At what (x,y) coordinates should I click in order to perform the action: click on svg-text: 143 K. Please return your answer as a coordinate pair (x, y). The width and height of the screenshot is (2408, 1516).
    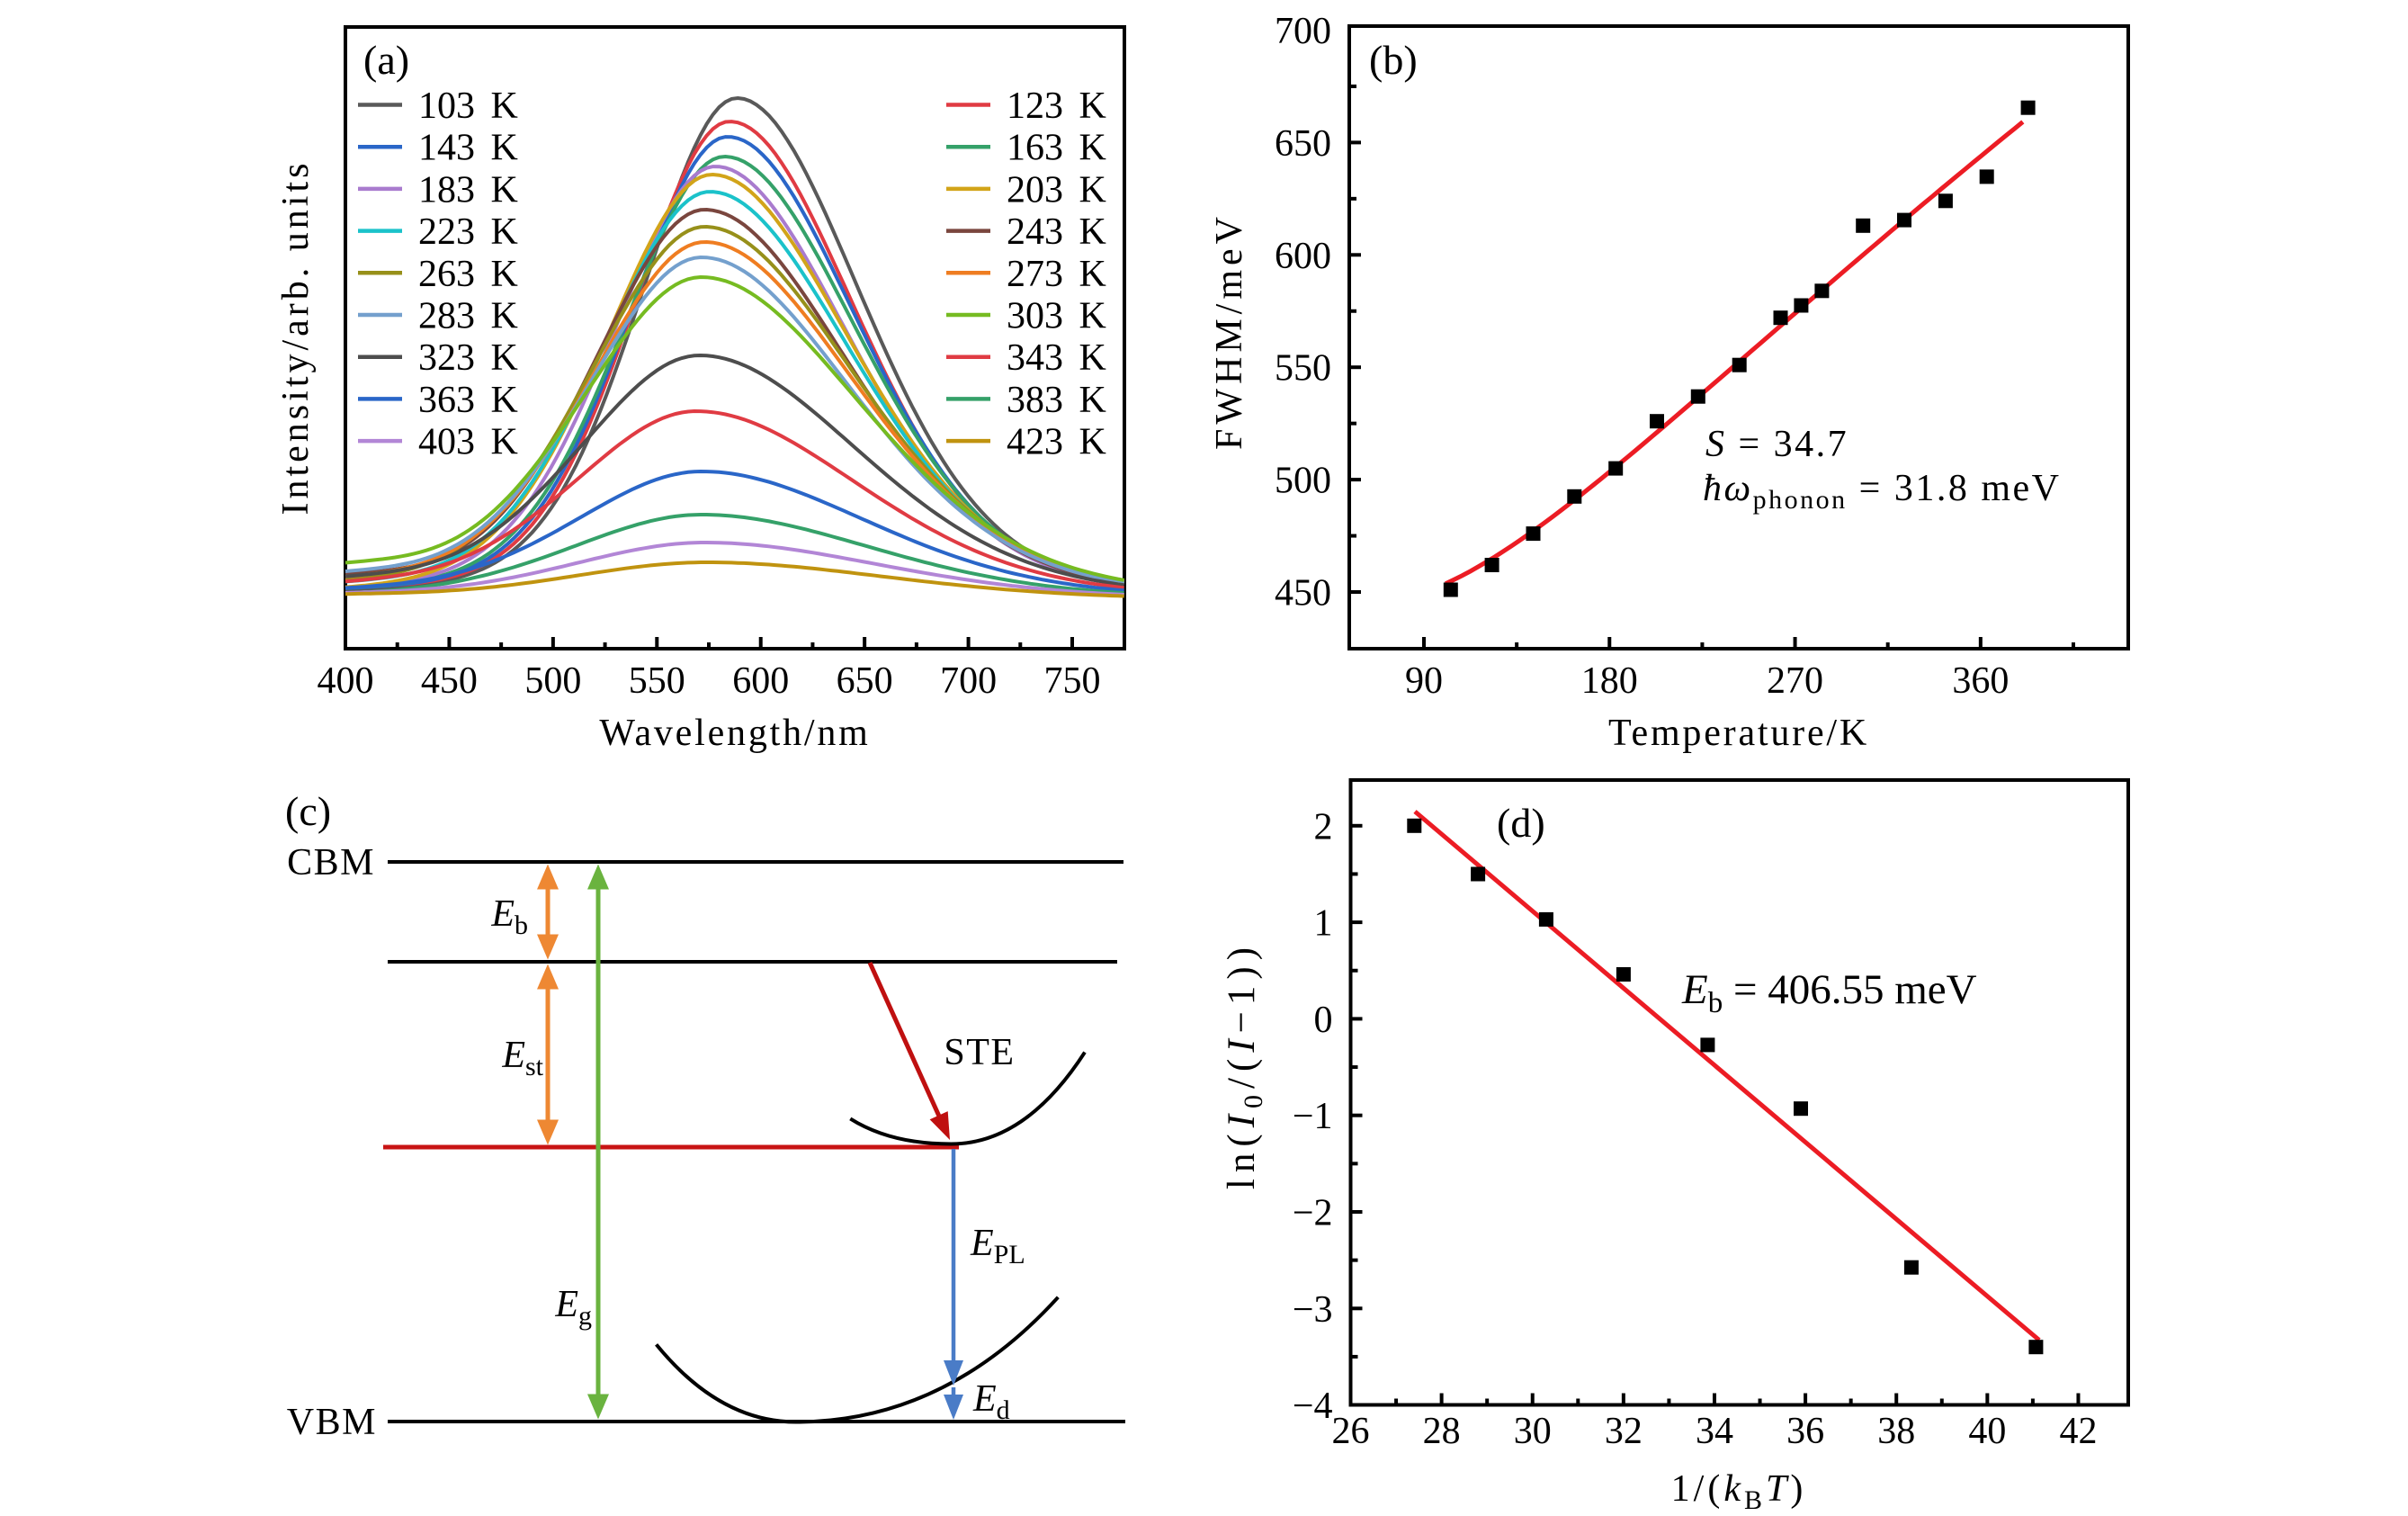
    Looking at the image, I should click on (468, 149).